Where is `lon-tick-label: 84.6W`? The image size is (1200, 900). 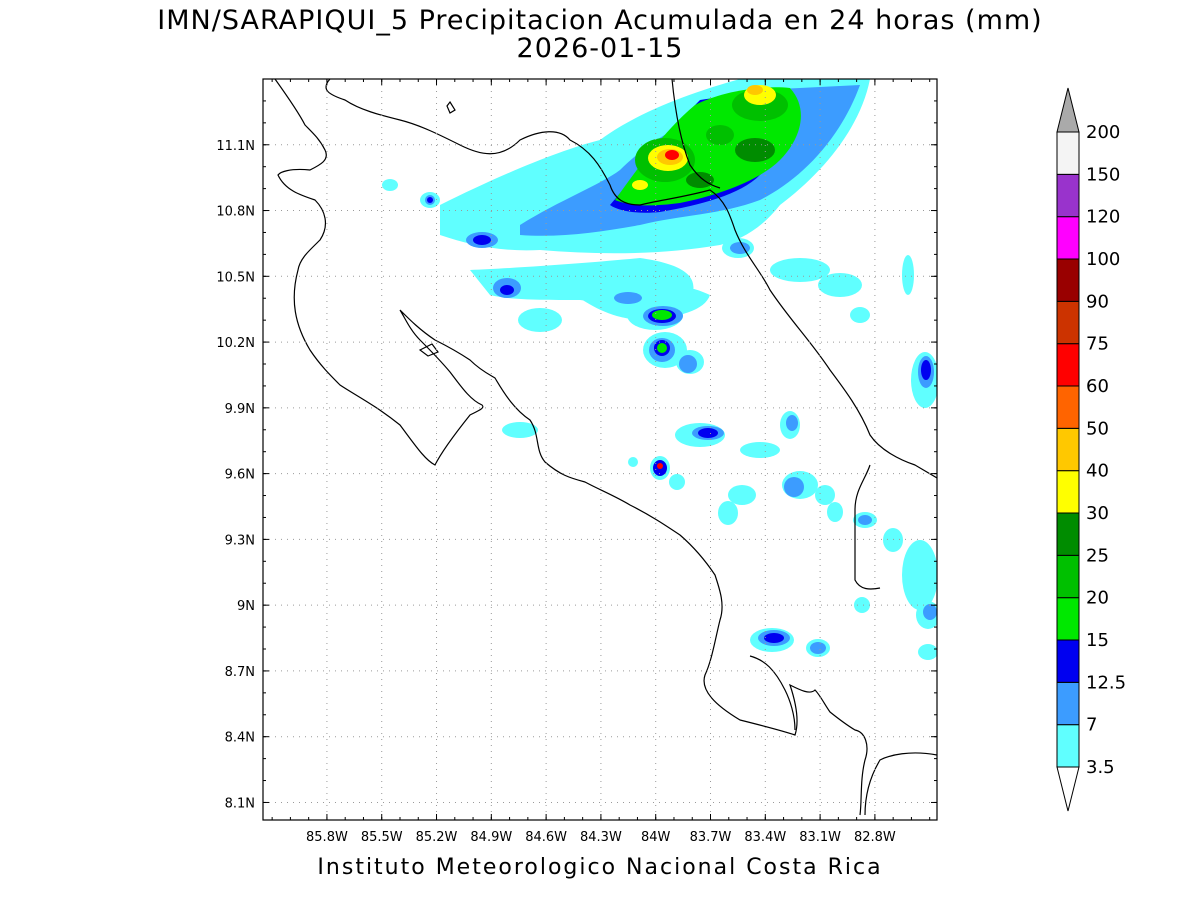
lon-tick-label: 84.6W is located at coordinates (546, 837).